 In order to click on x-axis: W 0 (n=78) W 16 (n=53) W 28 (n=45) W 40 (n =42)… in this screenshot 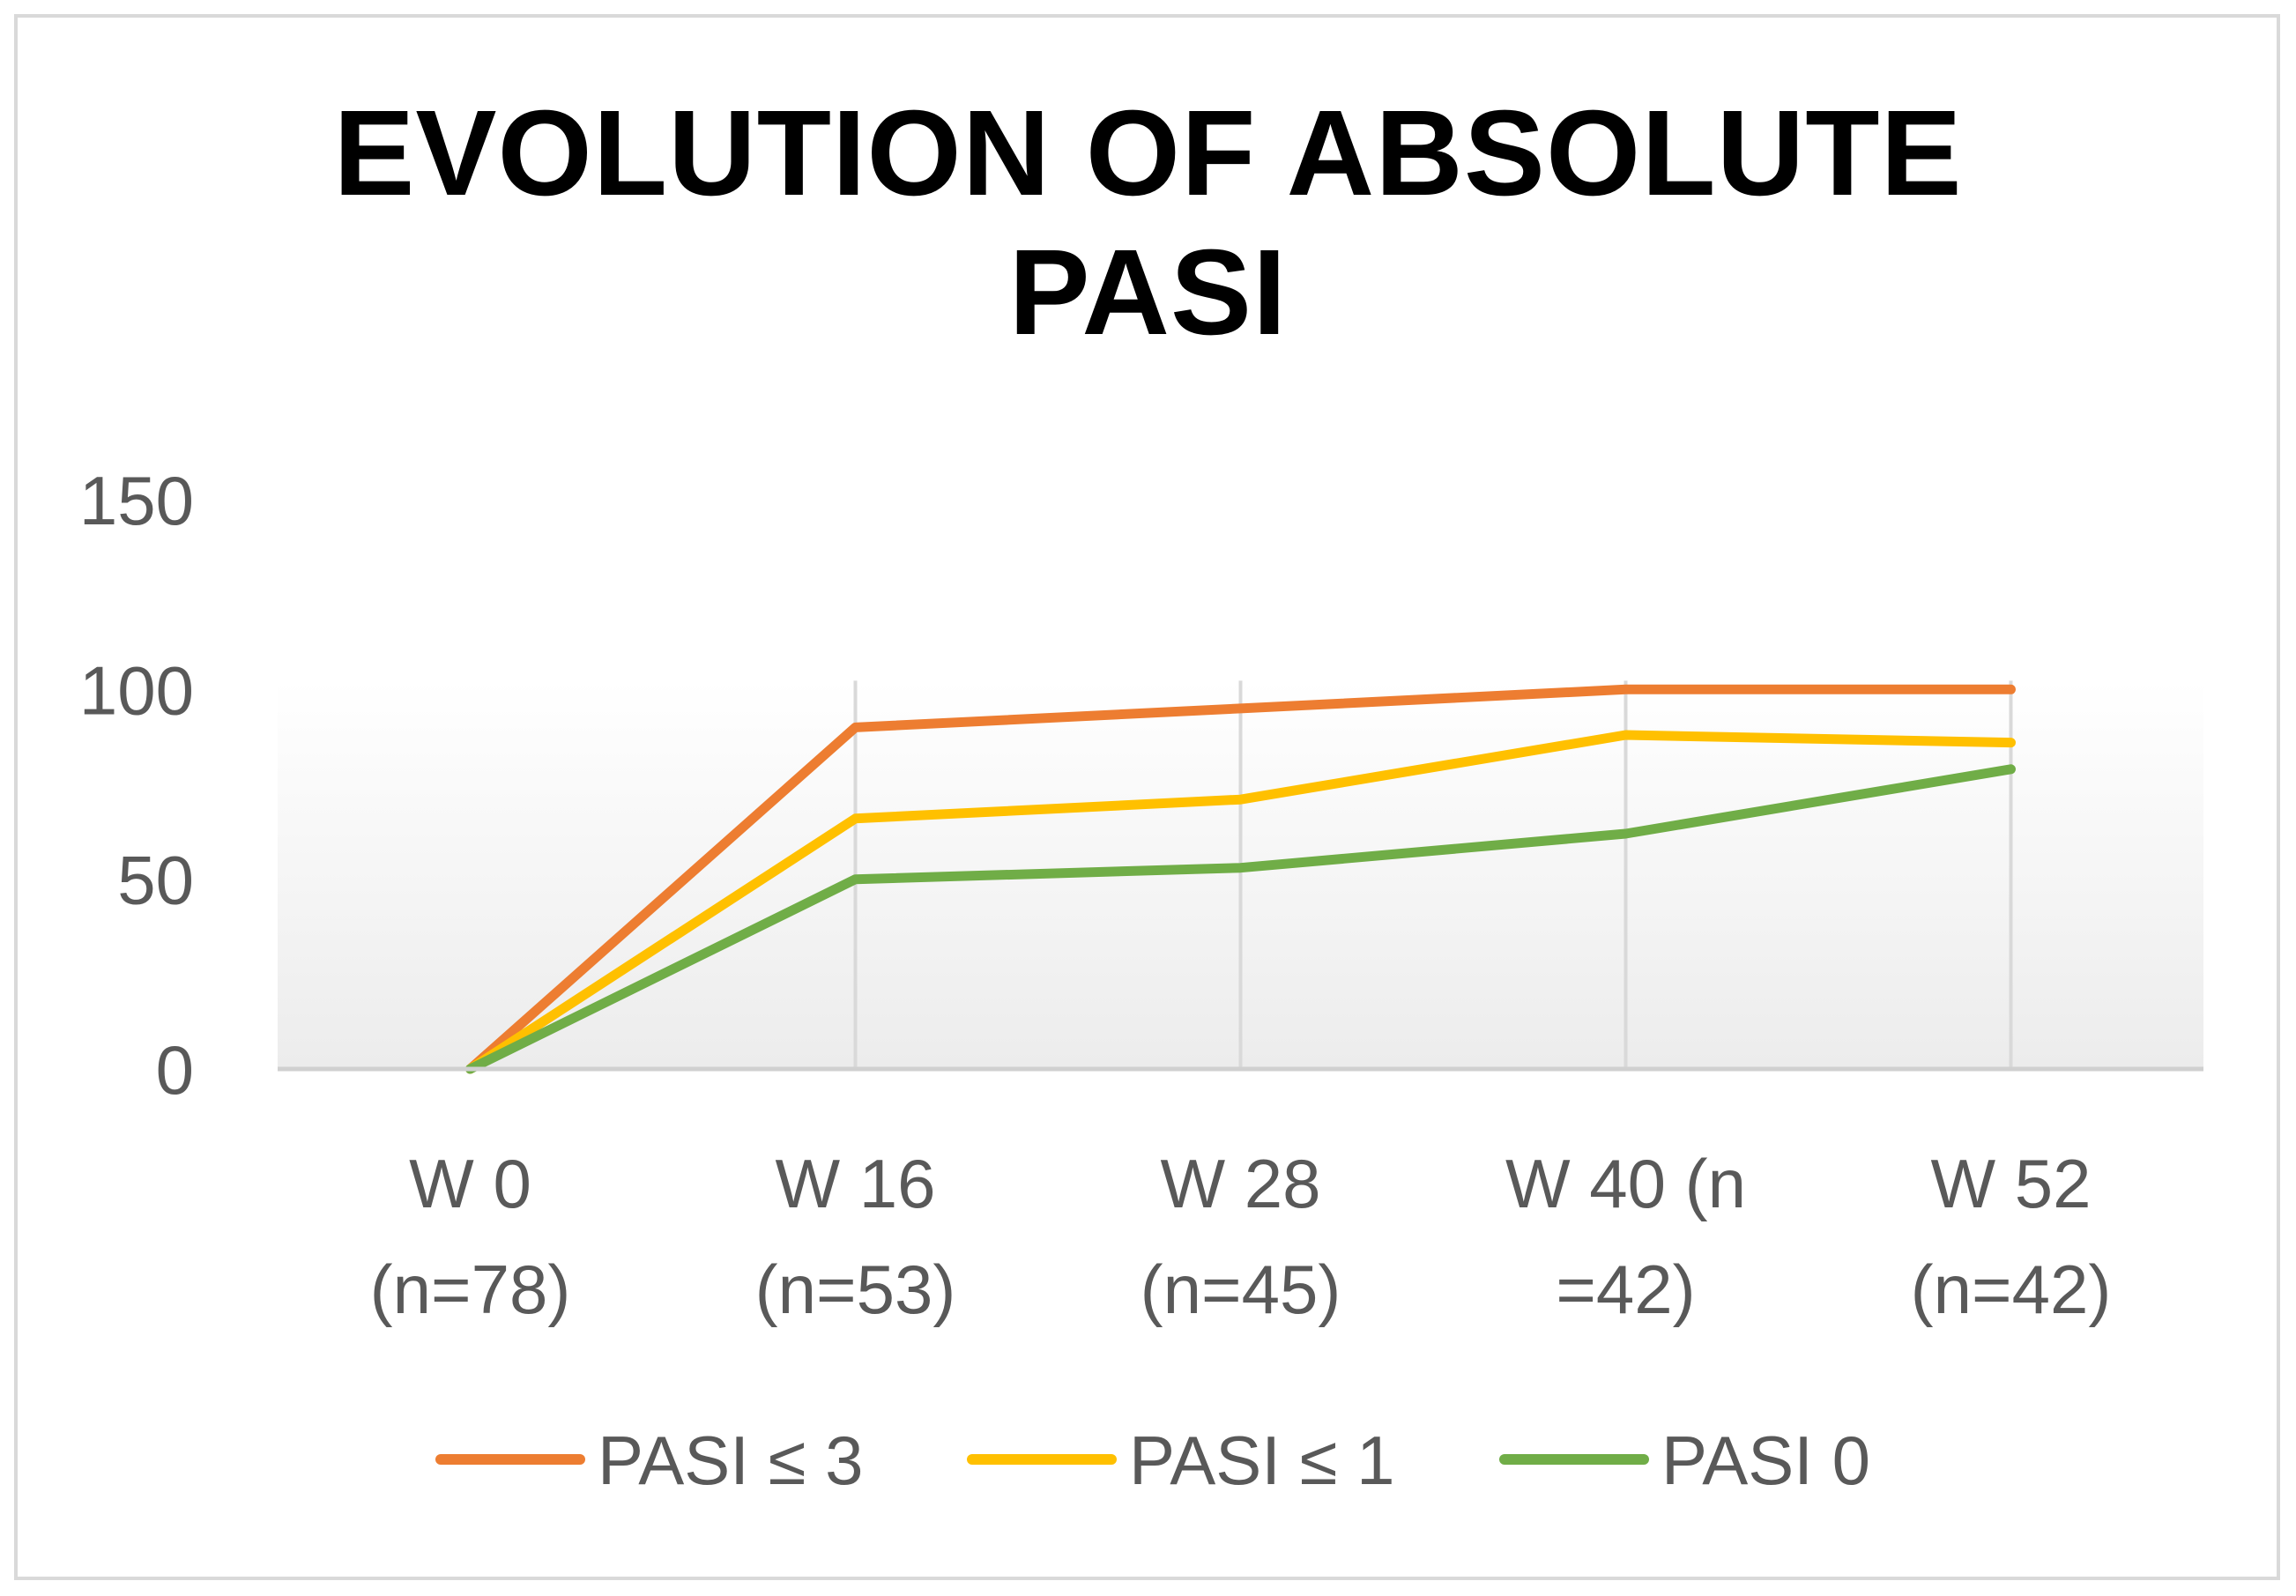, I will do `click(1240, 1197)`.